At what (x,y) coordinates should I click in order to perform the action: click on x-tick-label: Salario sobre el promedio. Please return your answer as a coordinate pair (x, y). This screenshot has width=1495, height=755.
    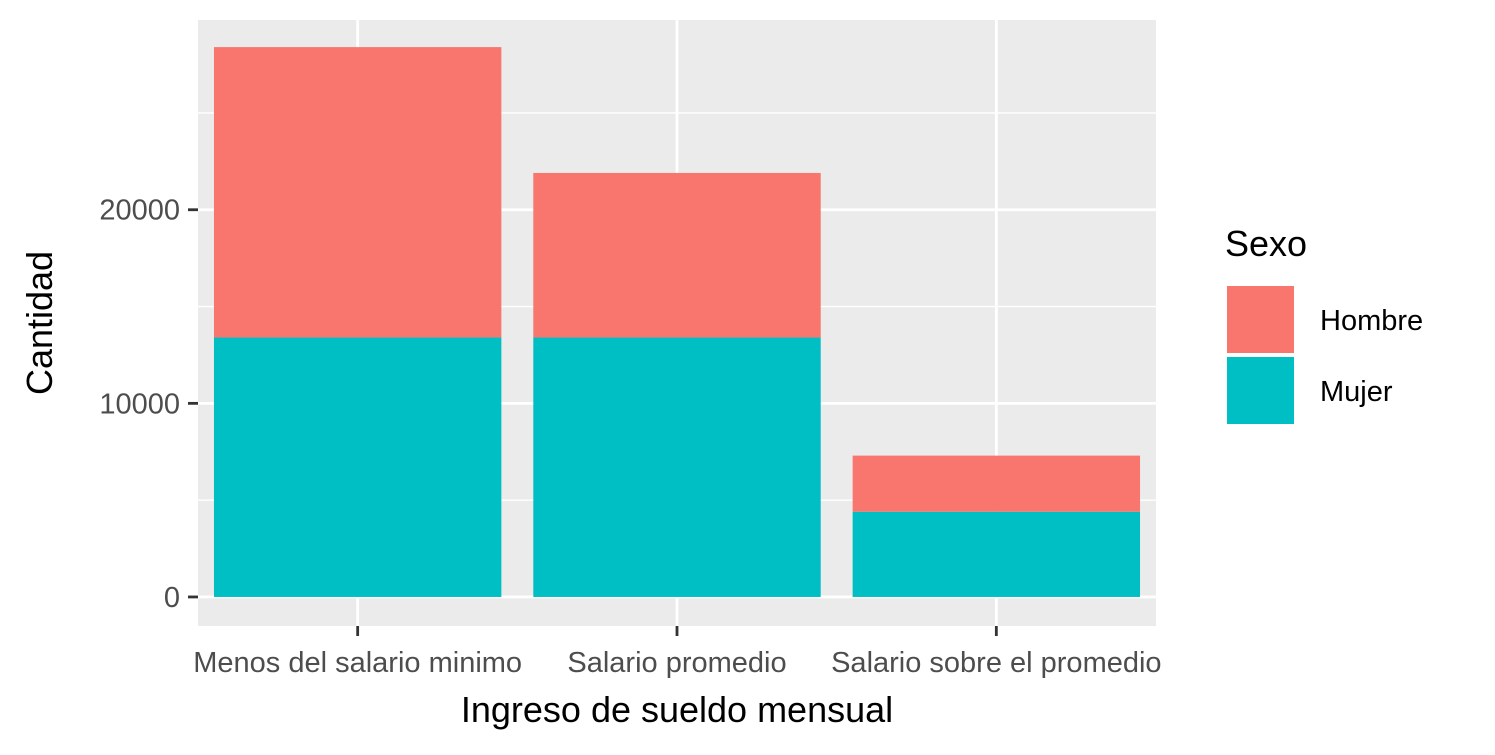
    Looking at the image, I should click on (996, 663).